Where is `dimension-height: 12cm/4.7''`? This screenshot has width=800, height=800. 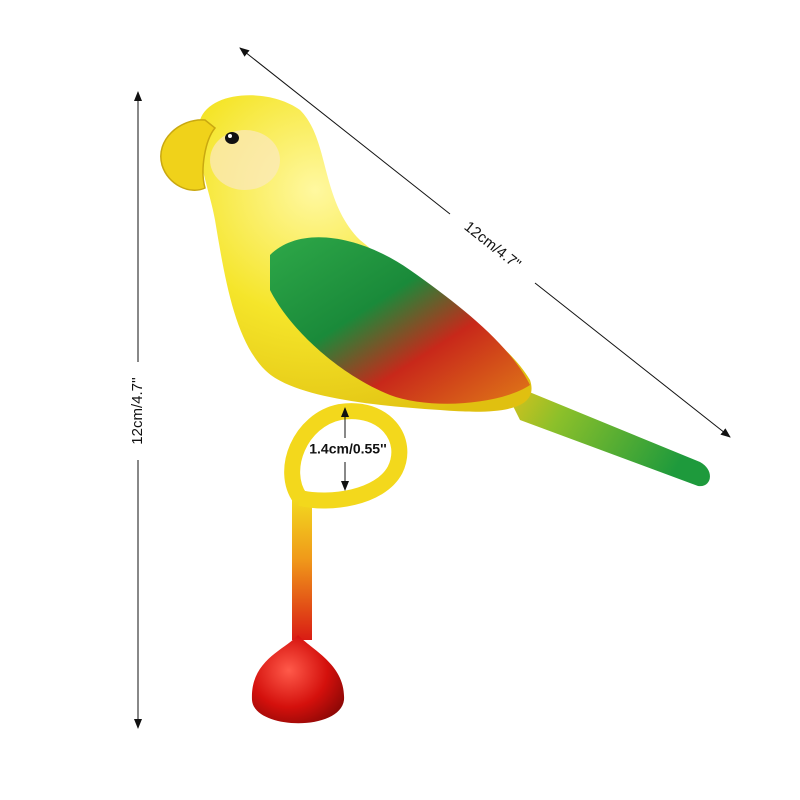 dimension-height: 12cm/4.7'' is located at coordinates (137, 410).